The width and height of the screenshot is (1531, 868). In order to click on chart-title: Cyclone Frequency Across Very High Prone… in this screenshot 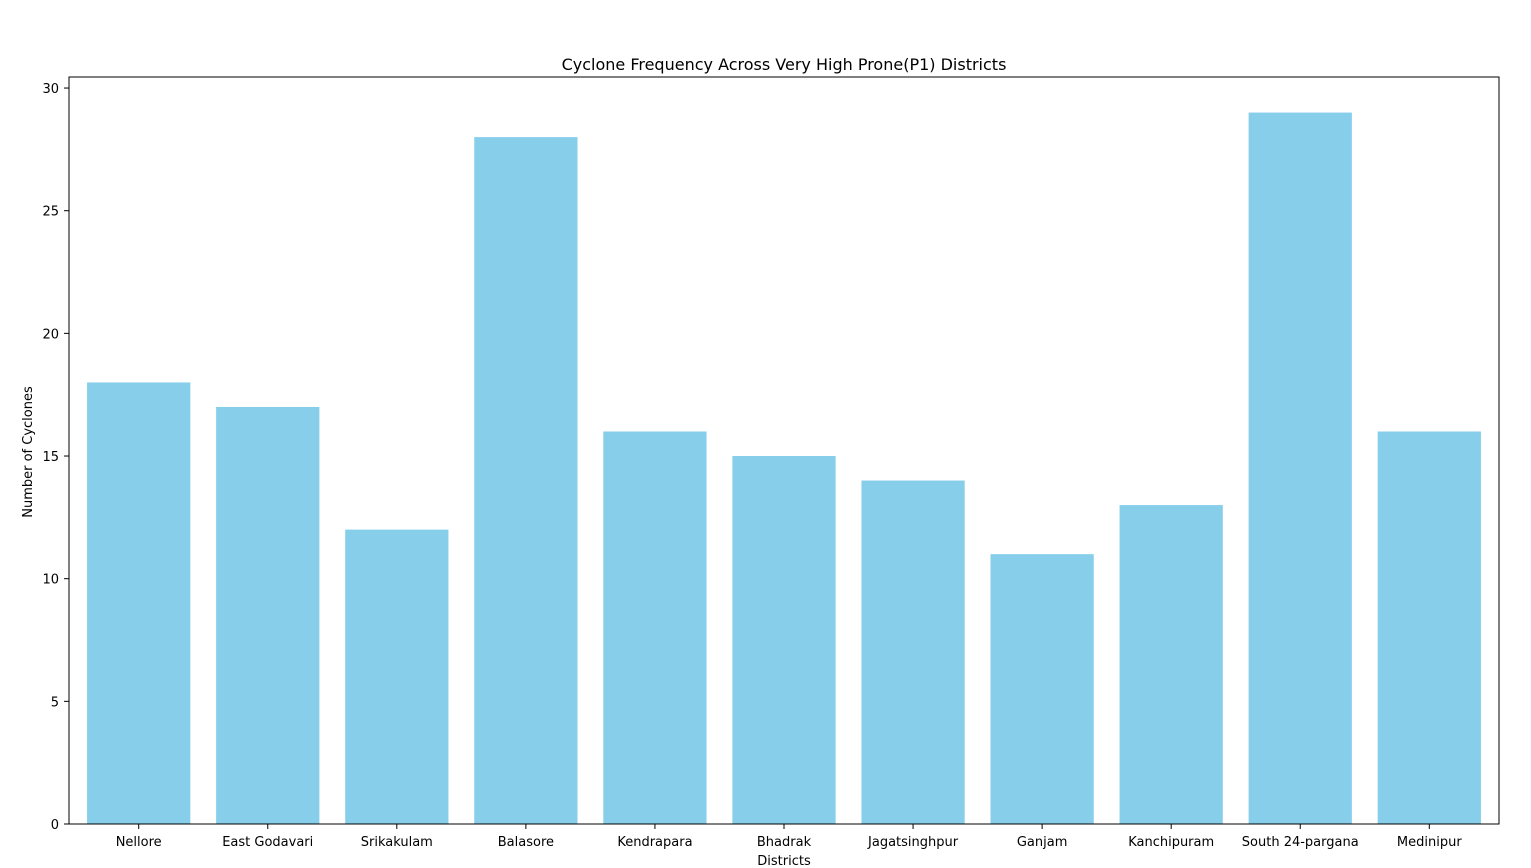, I will do `click(784, 64)`.